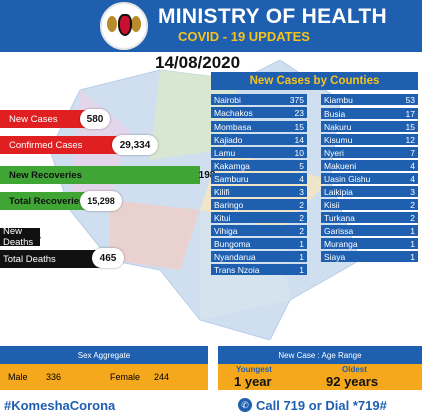 The image size is (422, 418). What do you see at coordinates (369, 99) in the screenshot?
I see `county-row: Kiambu 53` at bounding box center [369, 99].